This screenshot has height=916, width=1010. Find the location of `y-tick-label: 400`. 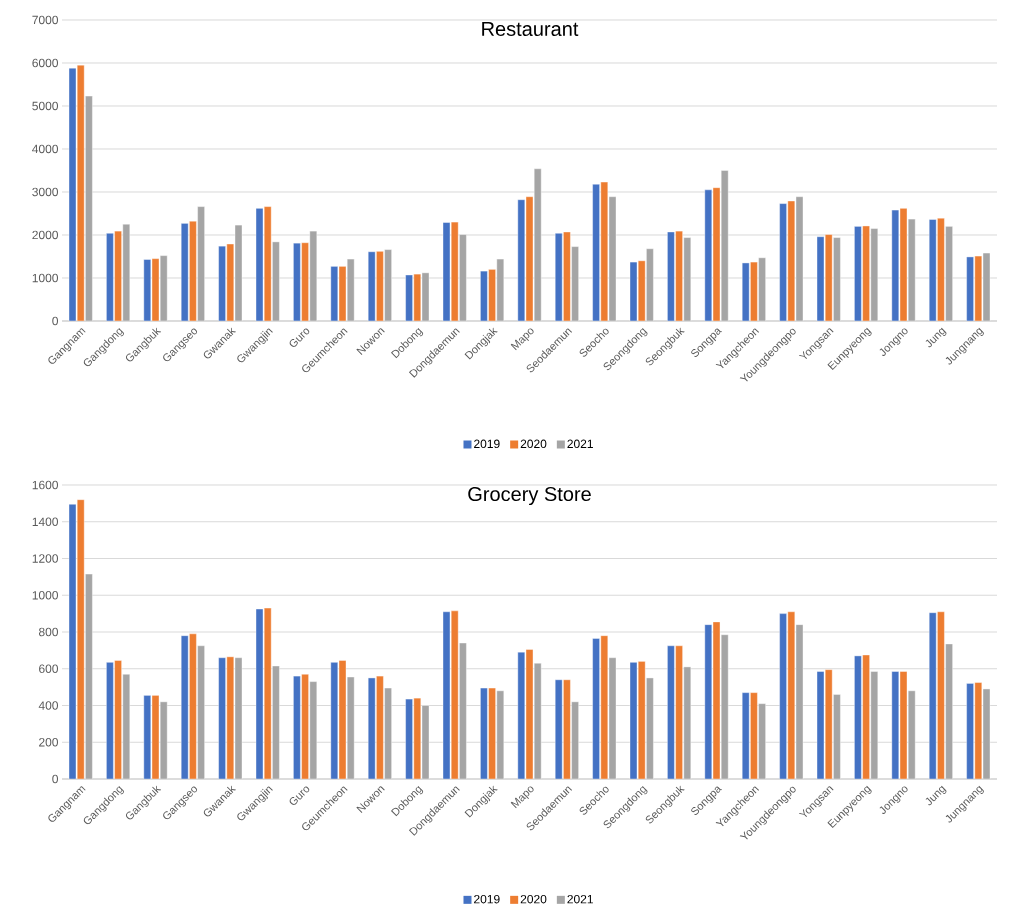

y-tick-label: 400 is located at coordinates (48, 705).